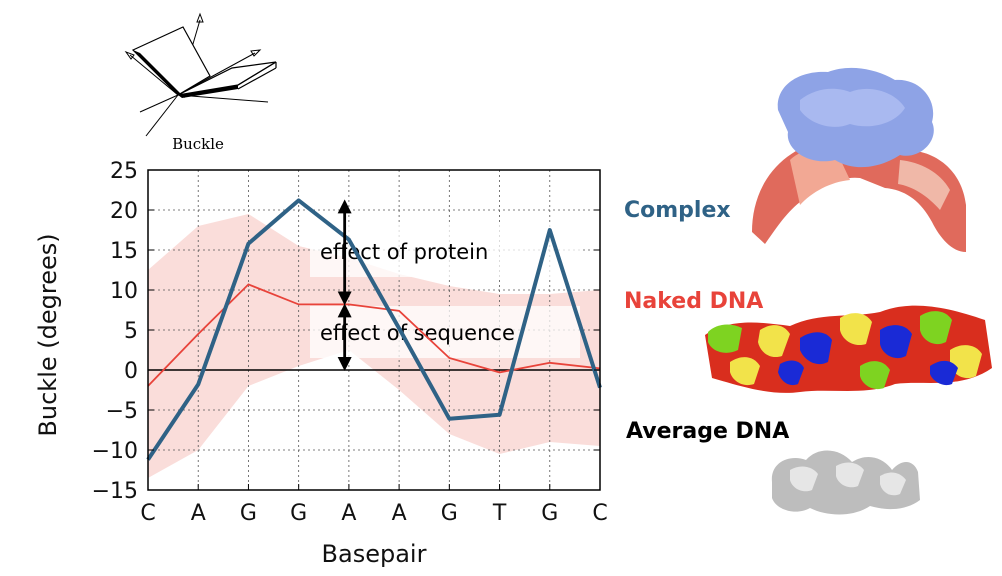 Image resolution: width=1002 pixels, height=576 pixels. I want to click on x-tick-label: T, so click(499, 513).